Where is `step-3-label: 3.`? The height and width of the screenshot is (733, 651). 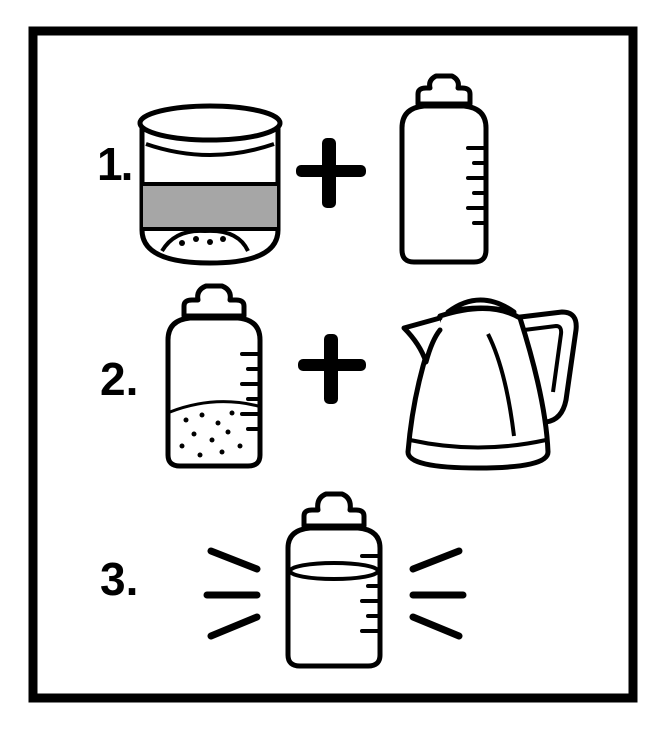 step-3-label: 3. is located at coordinates (119, 579).